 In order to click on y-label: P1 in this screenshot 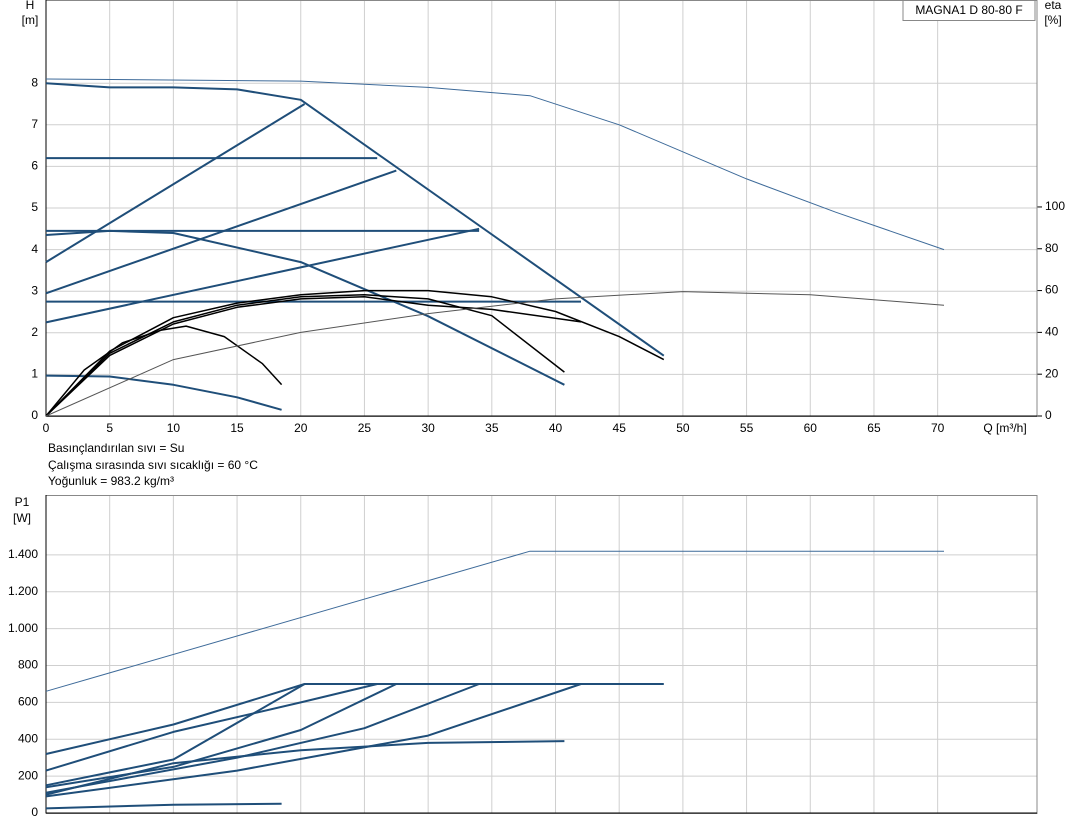, I will do `click(22, 502)`.